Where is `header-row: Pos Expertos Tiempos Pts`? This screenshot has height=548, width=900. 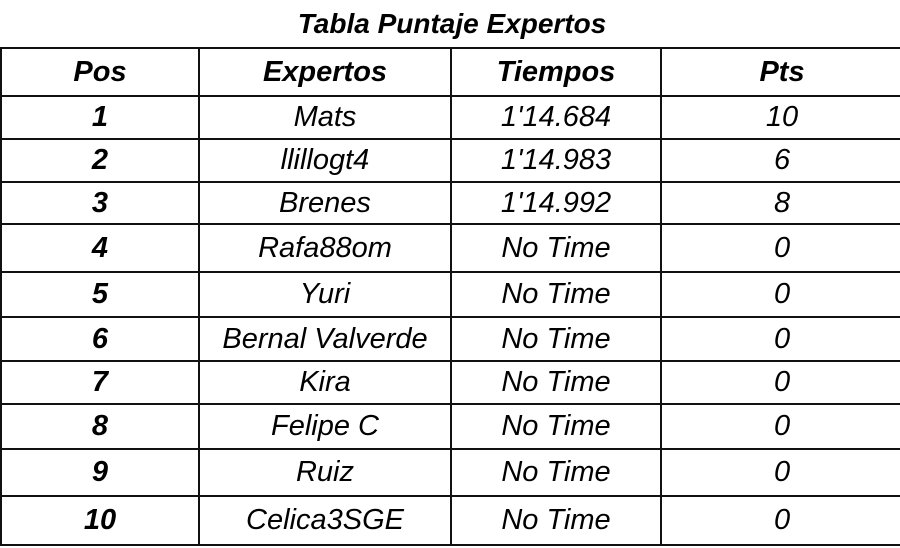
header-row: Pos Expertos Tiempos Pts is located at coordinates (450, 72).